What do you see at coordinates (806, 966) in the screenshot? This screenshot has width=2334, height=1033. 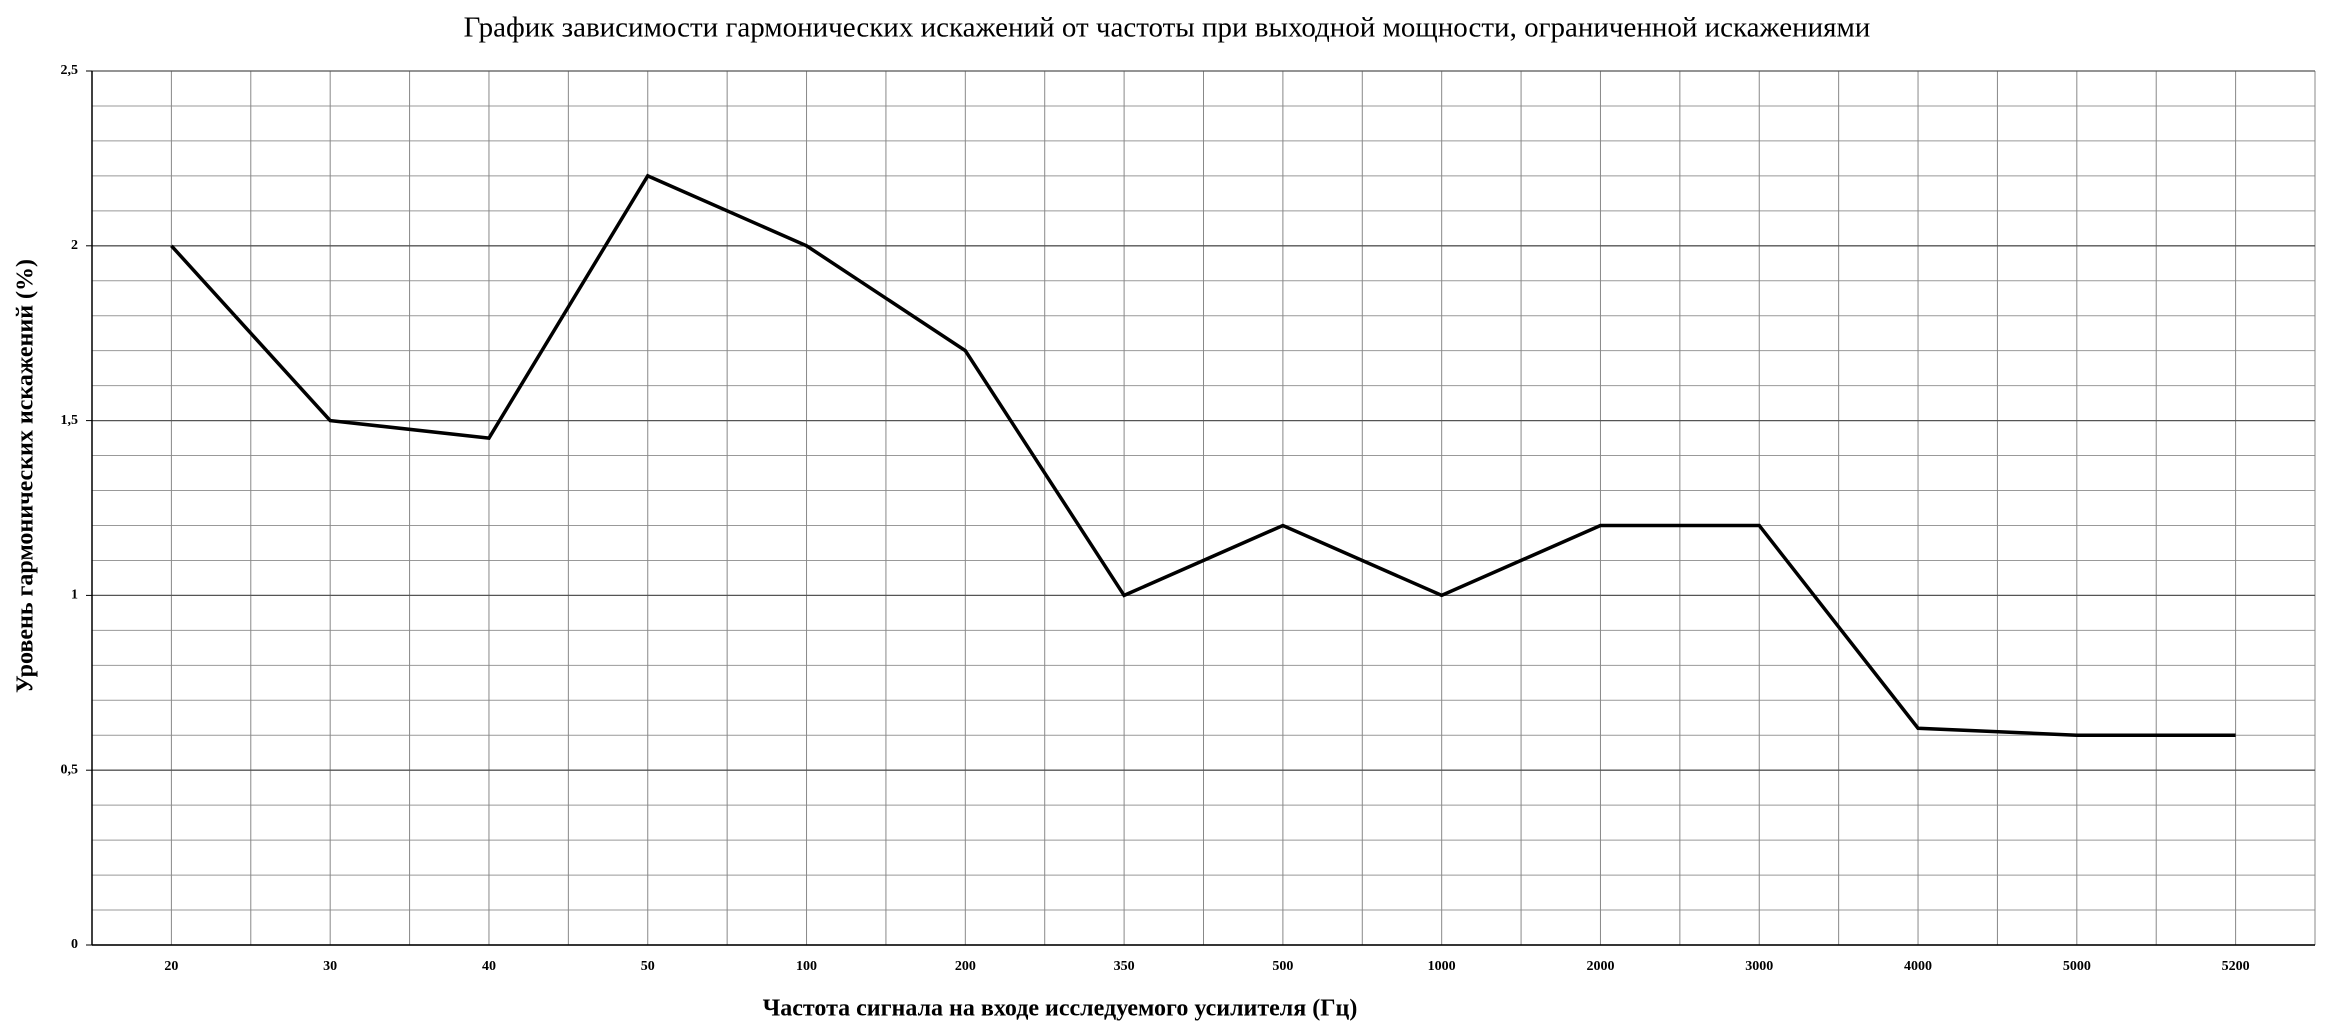 I see `x-tick-label: 100` at bounding box center [806, 966].